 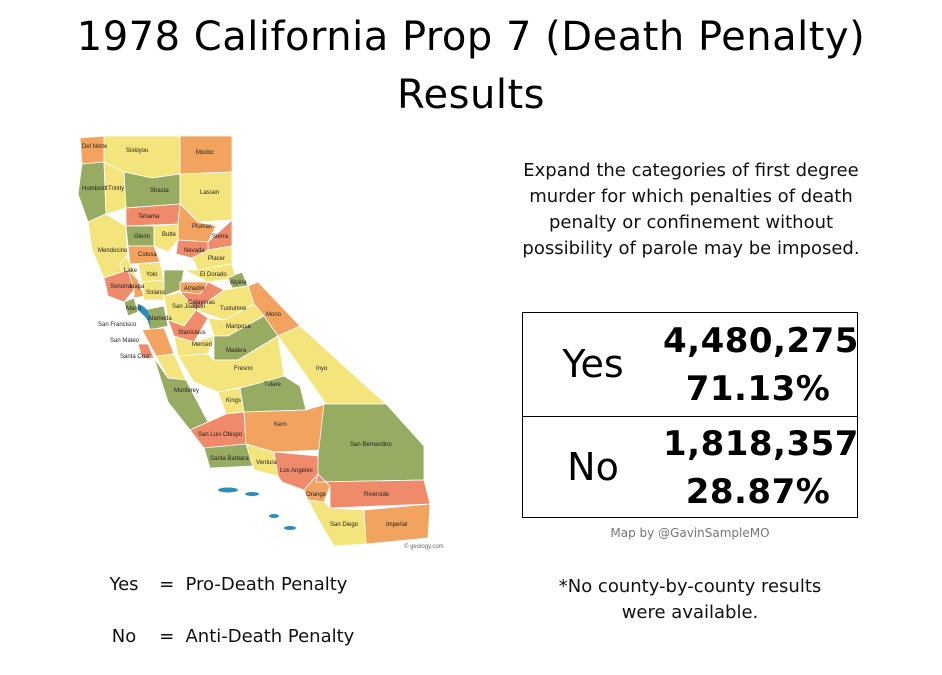 I want to click on county-label-marin: Marin, so click(x=133, y=309).